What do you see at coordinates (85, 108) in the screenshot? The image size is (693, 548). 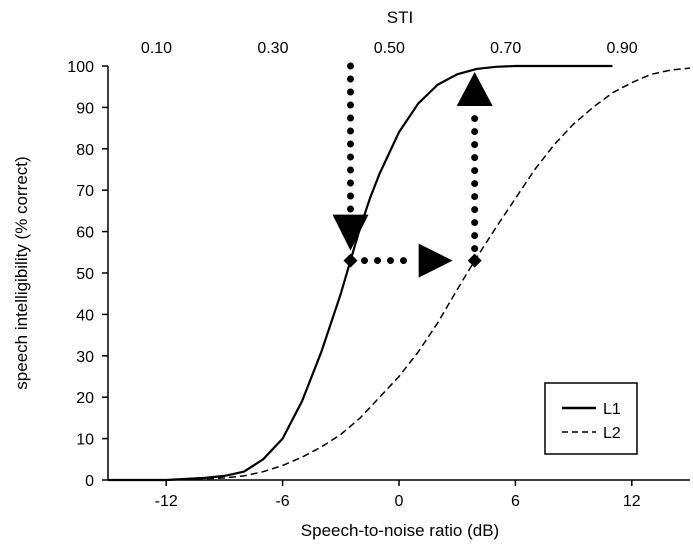 I see `y-tick-label: 90` at bounding box center [85, 108].